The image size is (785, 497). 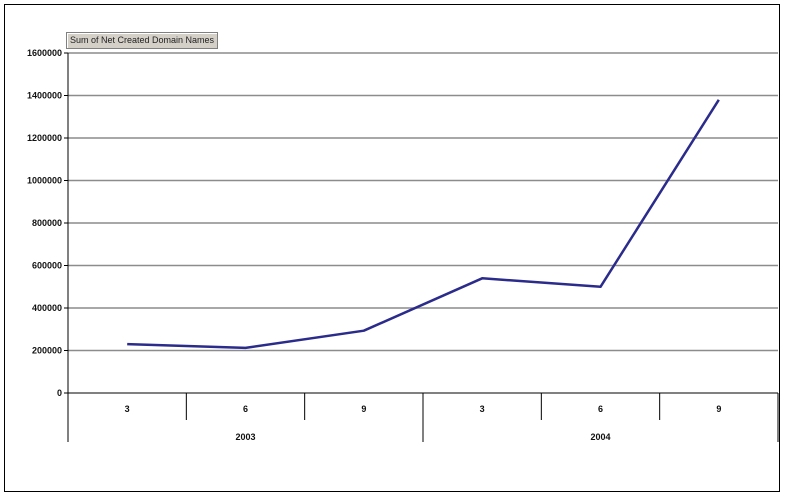 I want to click on x-group-label: 2004, so click(x=600, y=437).